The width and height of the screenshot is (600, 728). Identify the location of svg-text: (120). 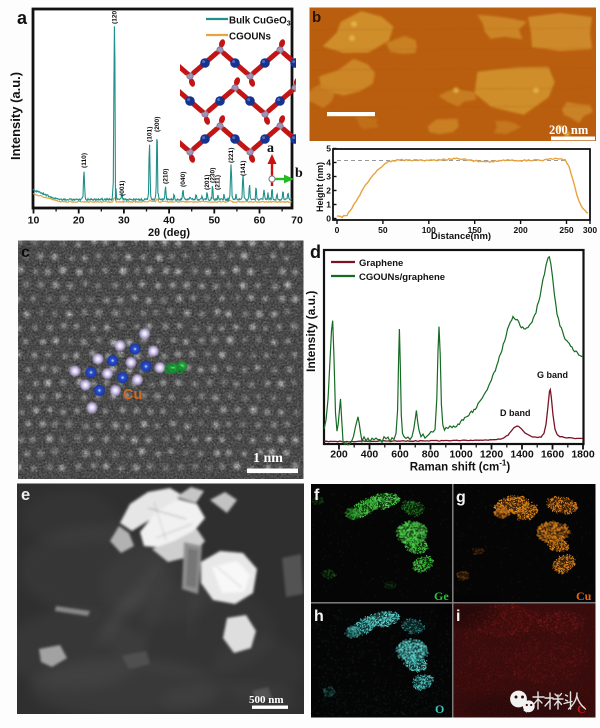
(115, 16).